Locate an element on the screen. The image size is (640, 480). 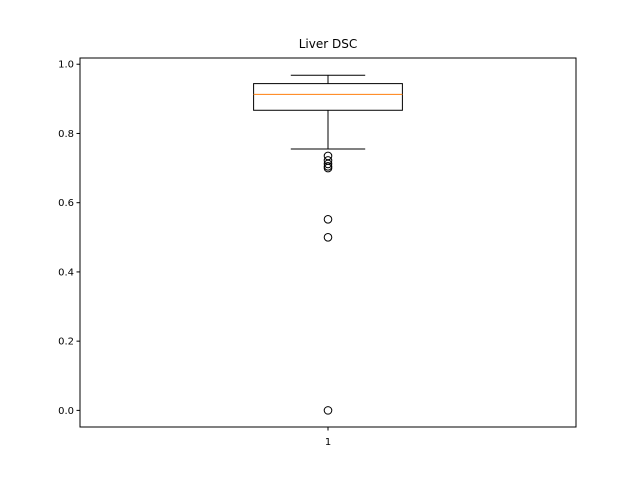
chart-title: Liver DSC is located at coordinates (328, 44).